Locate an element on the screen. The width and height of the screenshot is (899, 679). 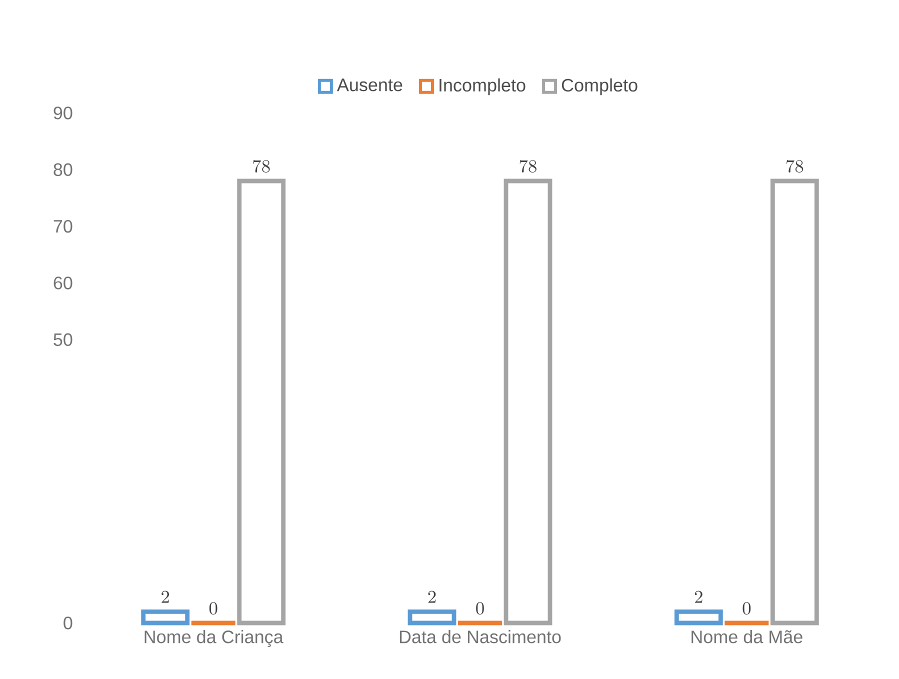
x-tick-label: Nome da Mãe is located at coordinates (747, 637).